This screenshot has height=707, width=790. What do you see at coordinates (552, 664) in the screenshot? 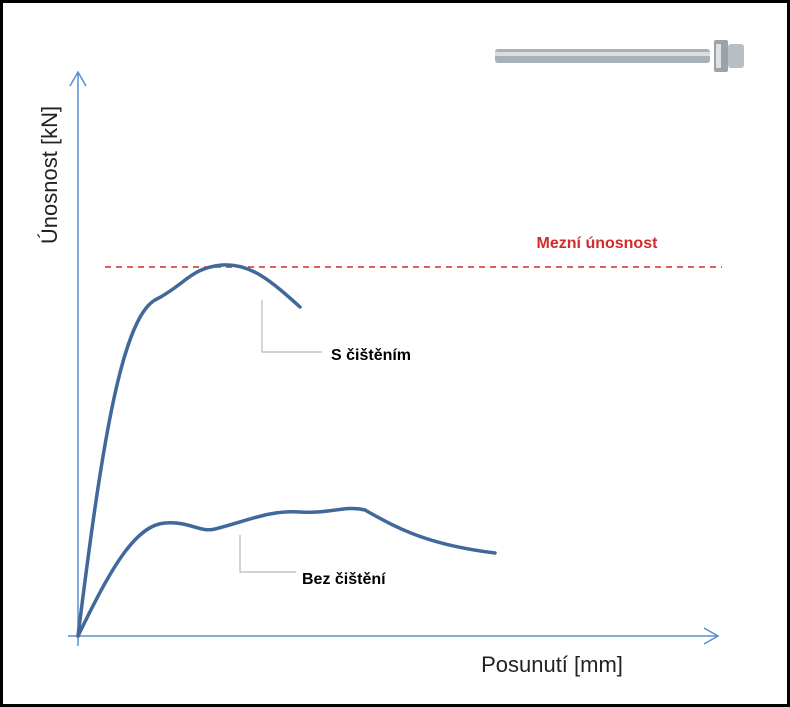
I see `x-axis-label: Posunutí [mm]` at bounding box center [552, 664].